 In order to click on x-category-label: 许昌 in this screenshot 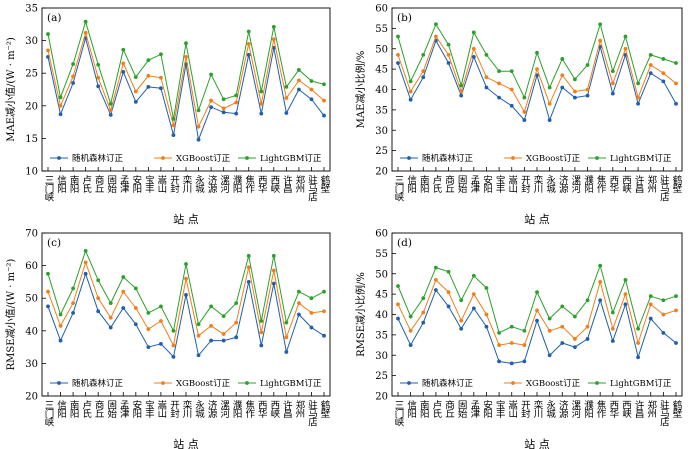, I will do `click(287, 409)`.